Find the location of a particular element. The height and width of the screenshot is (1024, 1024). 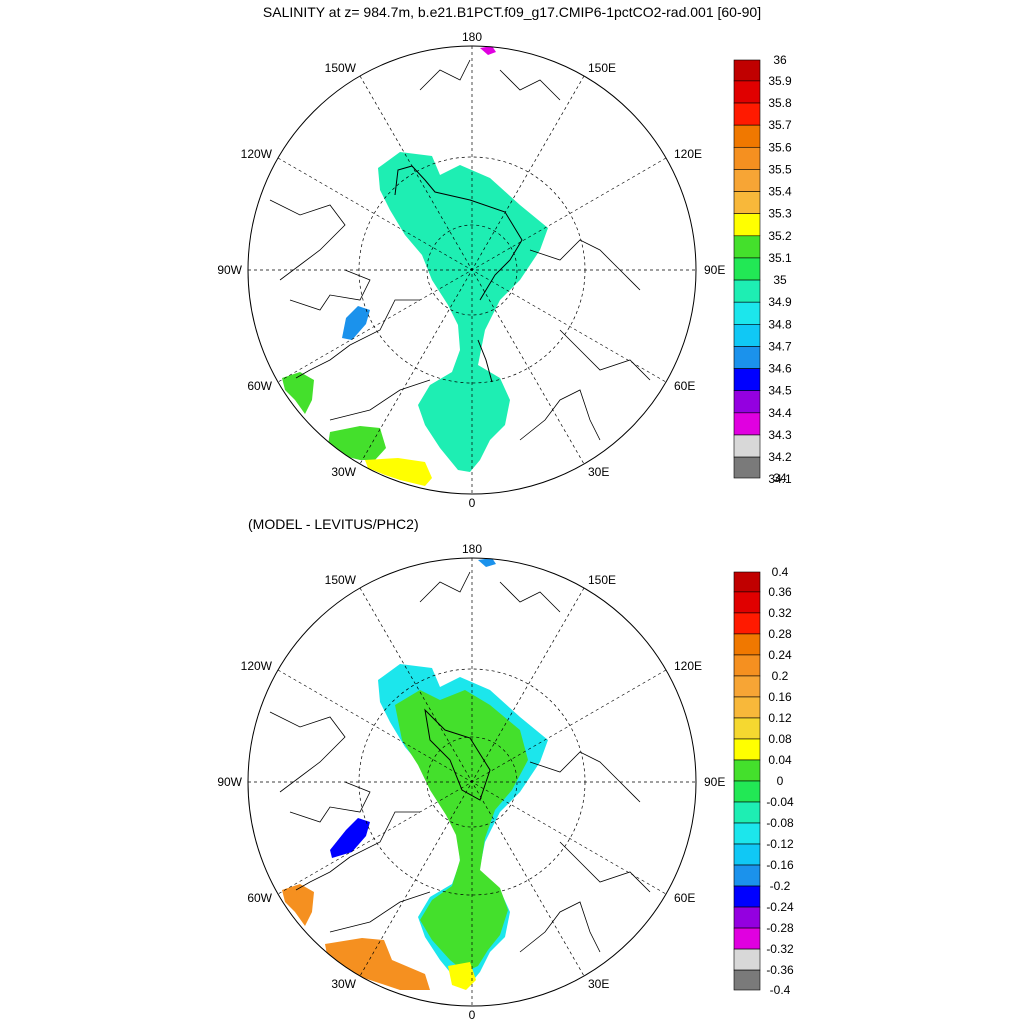

salinity-colorbar-tick-label: 35.1 is located at coordinates (780, 258).